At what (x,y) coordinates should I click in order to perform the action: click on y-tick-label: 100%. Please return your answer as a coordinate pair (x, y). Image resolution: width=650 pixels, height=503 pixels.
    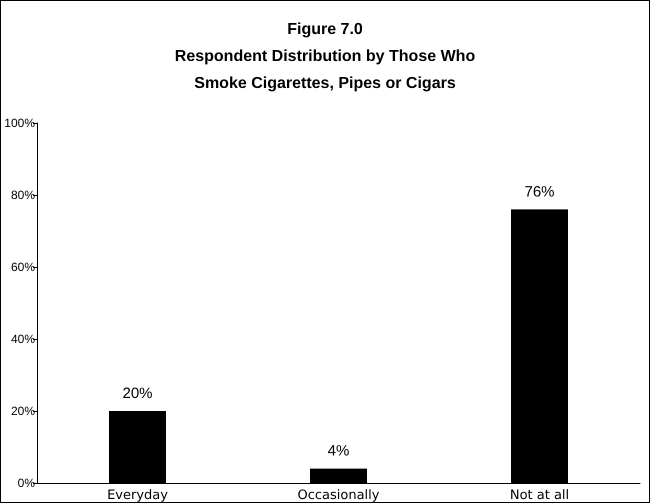
    Looking at the image, I should click on (20, 123).